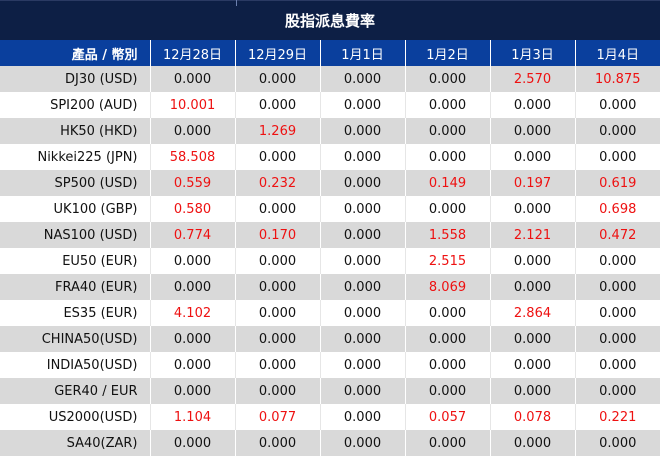 The width and height of the screenshot is (660, 456). Describe the element at coordinates (277, 417) in the screenshot. I see `rate-value-cell: 0.077` at that location.